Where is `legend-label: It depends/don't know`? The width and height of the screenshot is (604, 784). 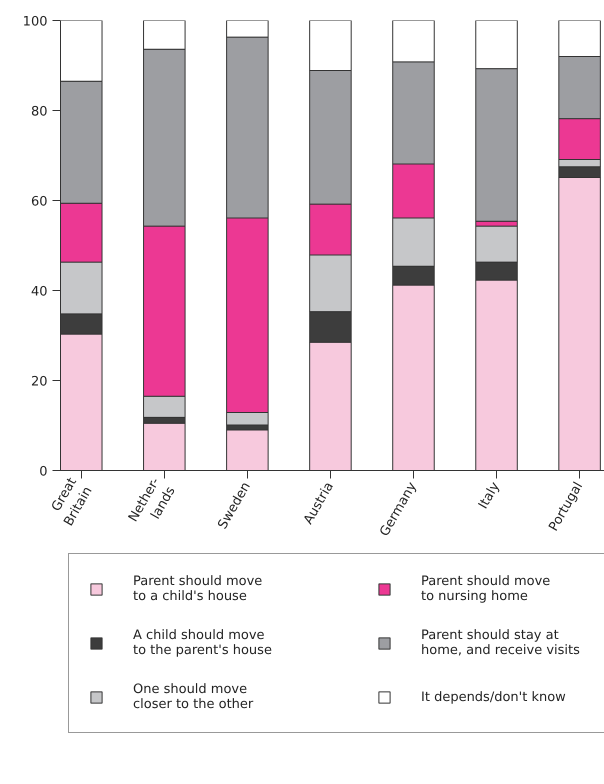
legend-label: It depends/don't know is located at coordinates (494, 697).